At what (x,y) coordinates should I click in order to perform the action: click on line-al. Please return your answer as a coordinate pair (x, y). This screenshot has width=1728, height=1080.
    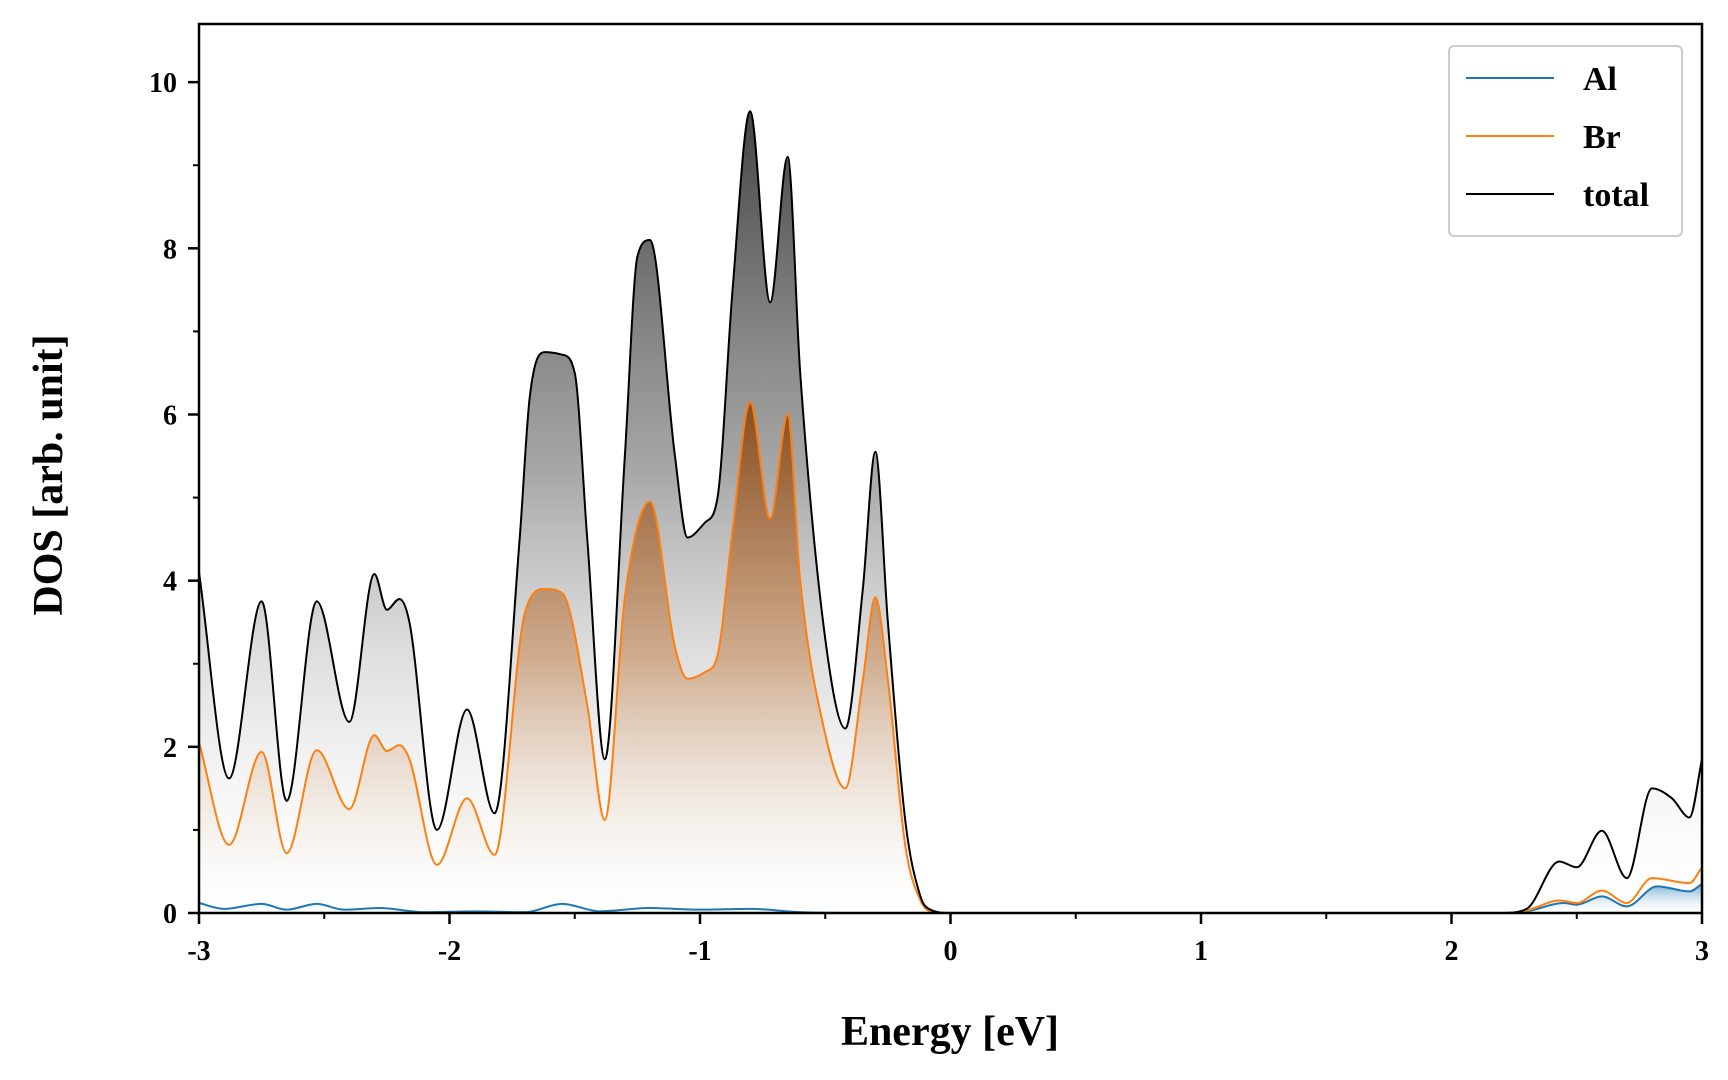
    Looking at the image, I should click on (950, 898).